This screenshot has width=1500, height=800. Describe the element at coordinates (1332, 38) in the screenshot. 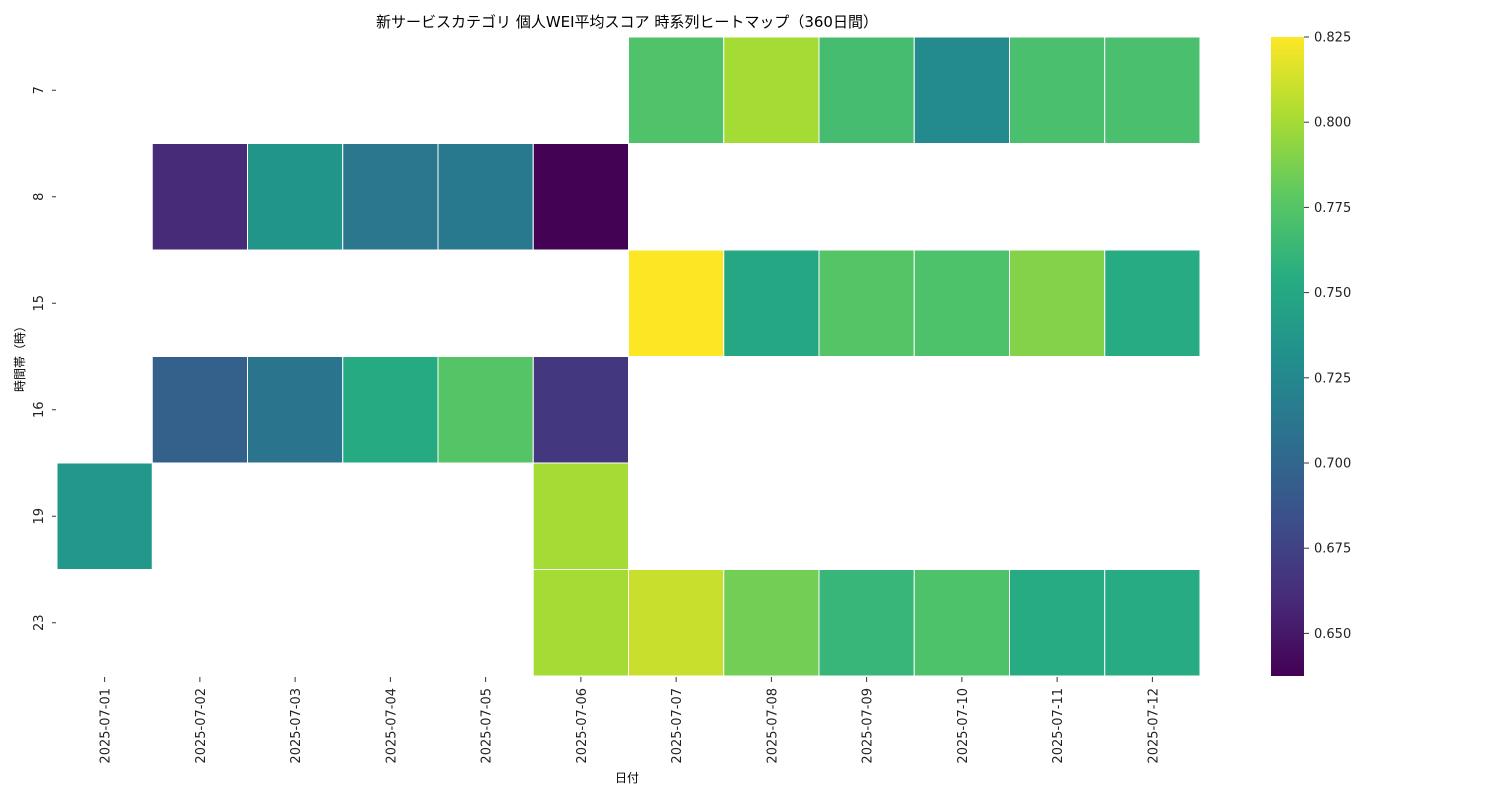

I see `colorbar-tick-label: 0.825` at that location.